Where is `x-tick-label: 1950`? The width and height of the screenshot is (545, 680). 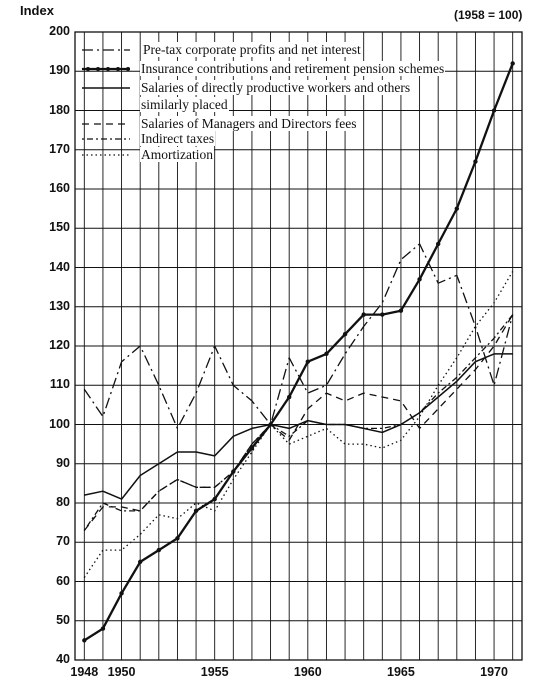
x-tick-label: 1950 is located at coordinates (121, 672).